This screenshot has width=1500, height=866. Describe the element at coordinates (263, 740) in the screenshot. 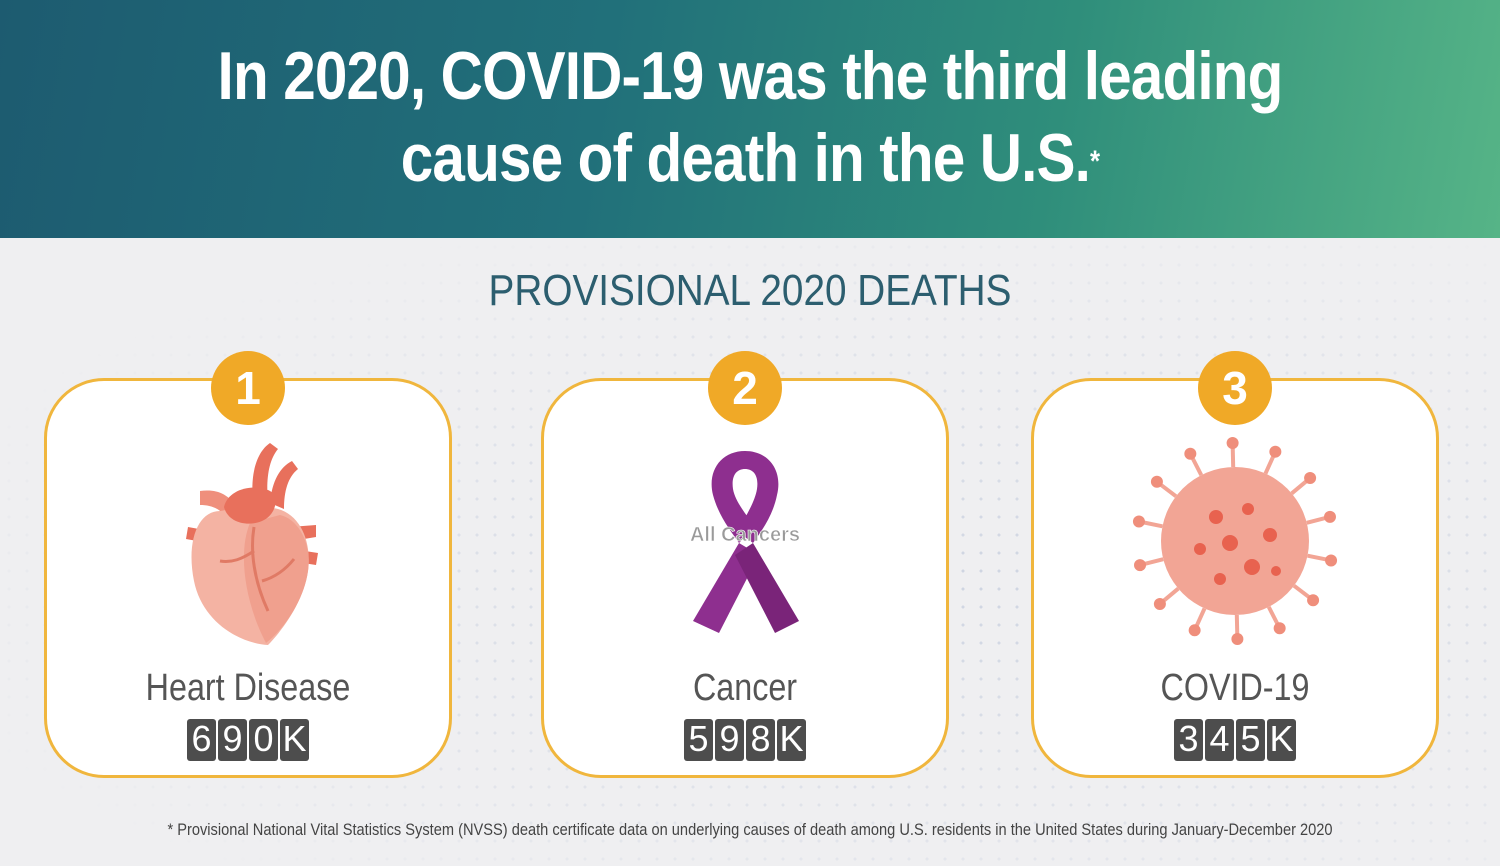

I see `death-count-digit: 0` at that location.